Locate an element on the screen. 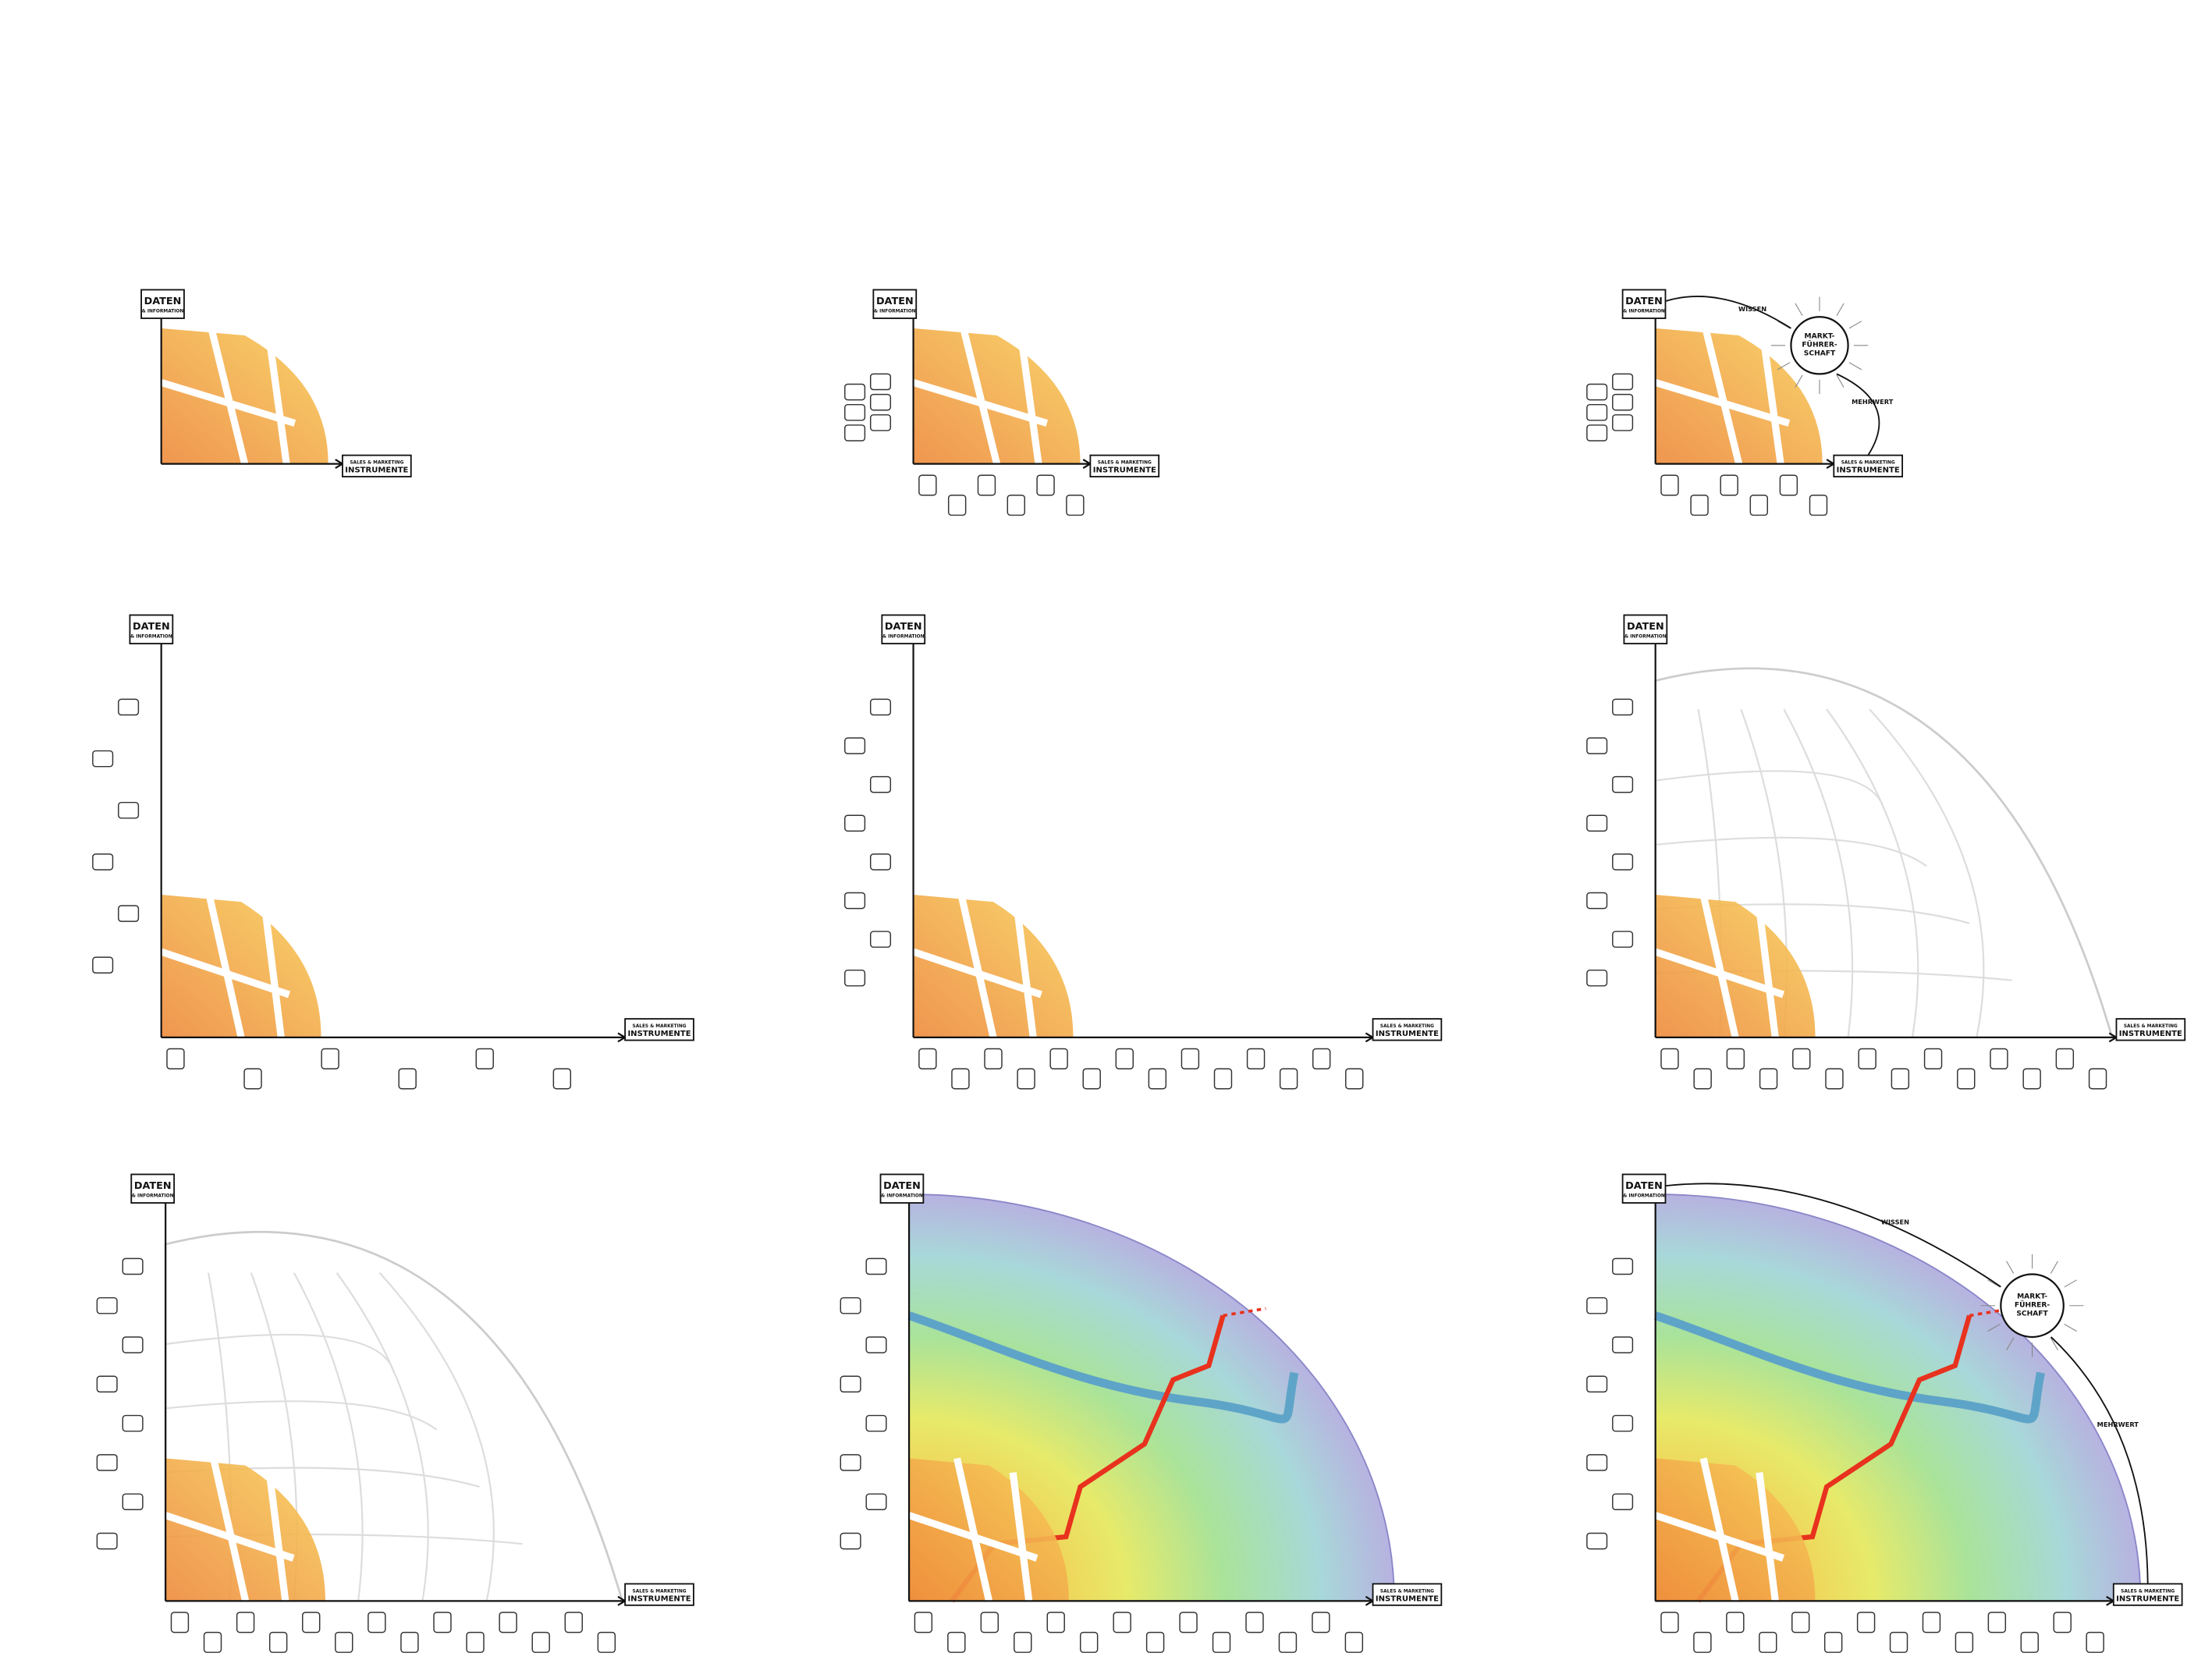 The width and height of the screenshot is (2212, 1667). goal-circle is located at coordinates (1819, 345).